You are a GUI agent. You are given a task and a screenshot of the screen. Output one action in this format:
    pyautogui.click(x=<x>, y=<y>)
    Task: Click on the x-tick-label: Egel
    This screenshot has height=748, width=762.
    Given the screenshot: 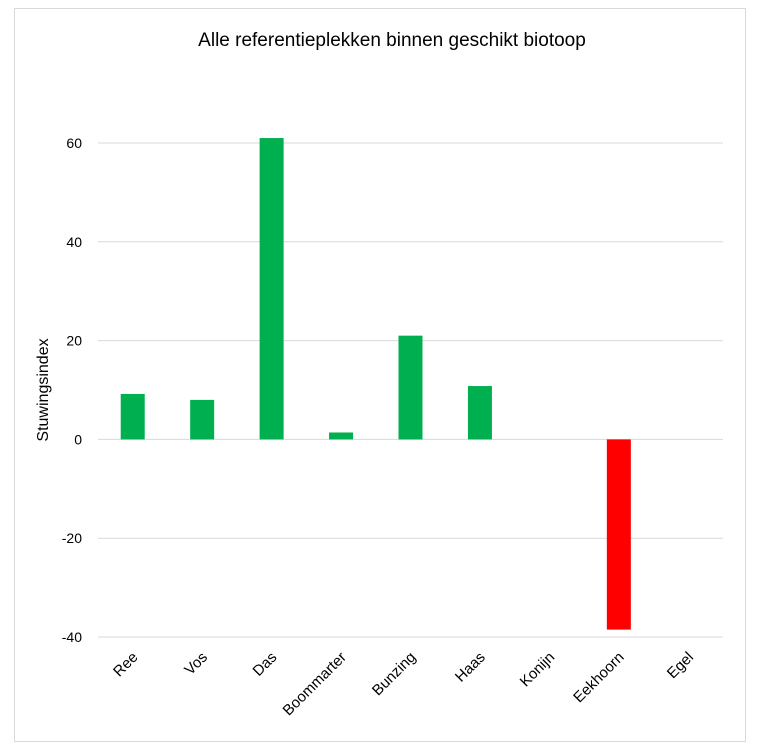 What is the action you would take?
    pyautogui.click(x=680, y=665)
    